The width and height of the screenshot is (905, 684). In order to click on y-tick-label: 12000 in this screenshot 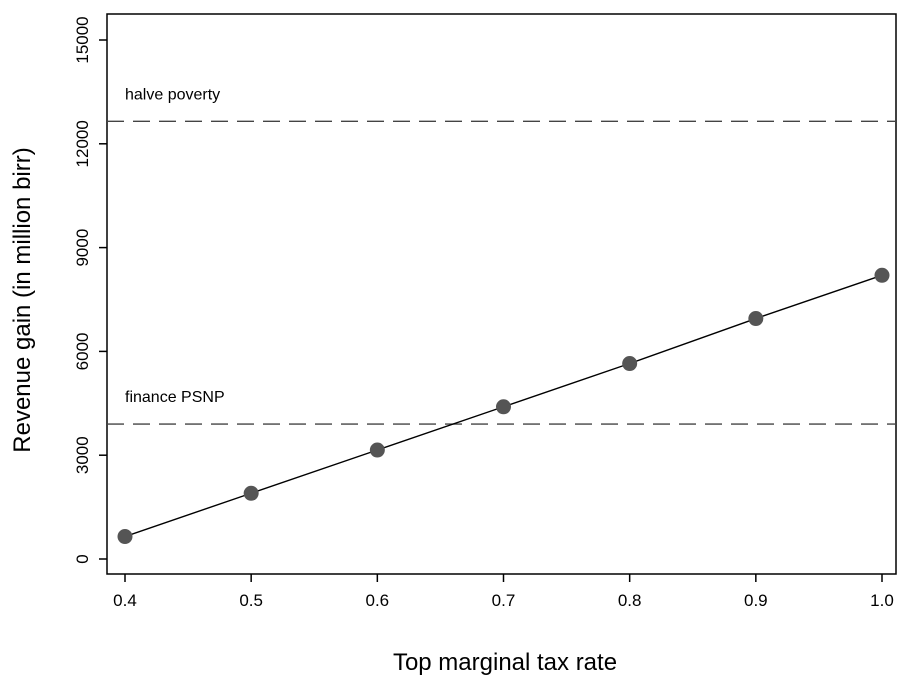, I will do `click(82, 143)`.